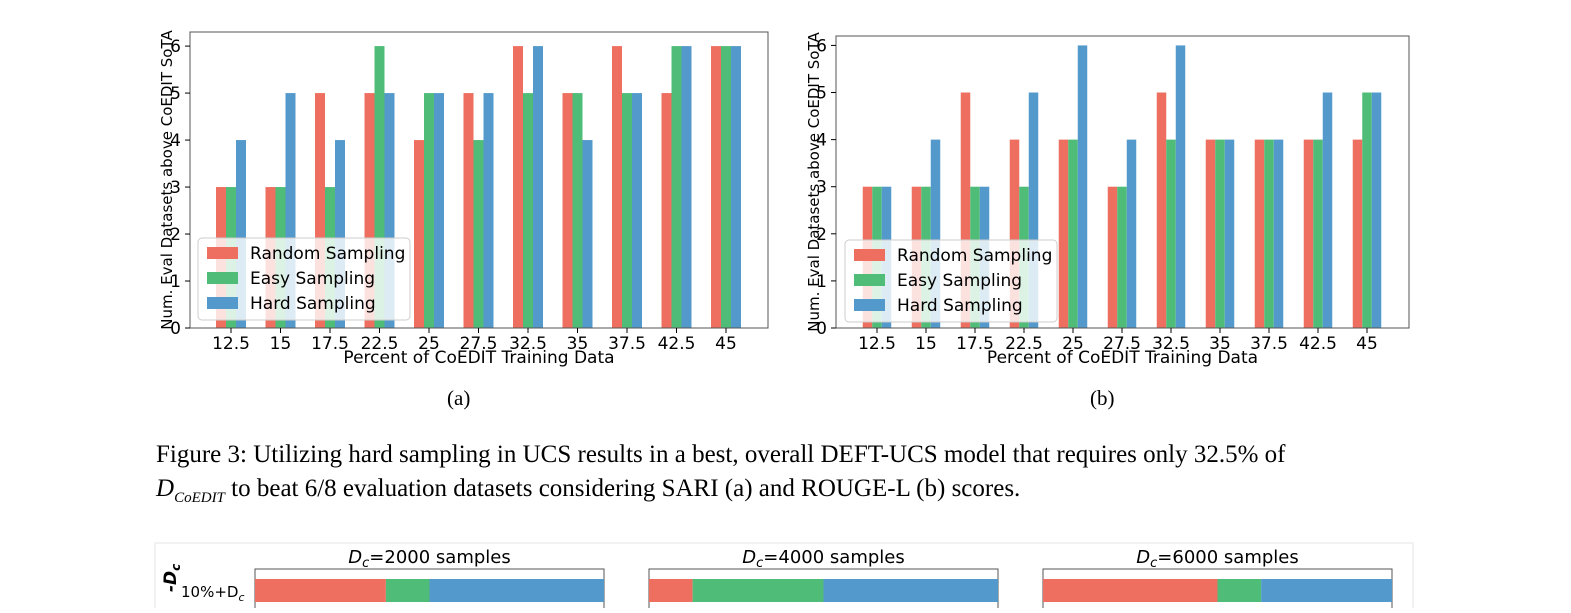 This screenshot has width=1571, height=613. What do you see at coordinates (926, 344) in the screenshot?
I see `x-tick-label-b-15: 15` at bounding box center [926, 344].